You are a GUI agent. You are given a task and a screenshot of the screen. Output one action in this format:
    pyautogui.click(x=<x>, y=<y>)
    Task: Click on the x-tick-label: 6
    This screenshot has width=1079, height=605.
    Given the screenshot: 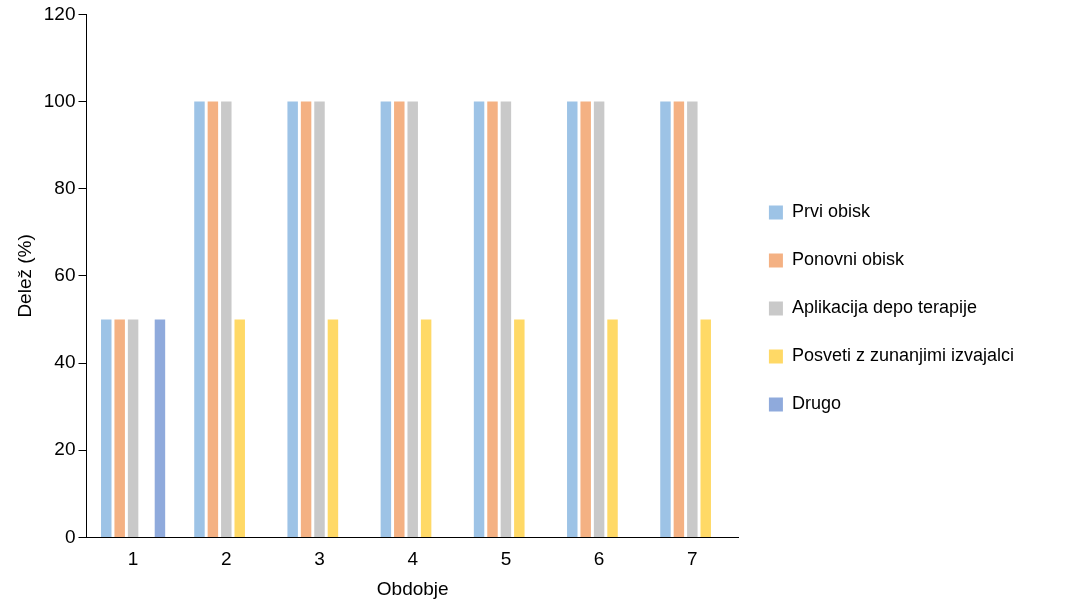 What is the action you would take?
    pyautogui.click(x=599, y=559)
    